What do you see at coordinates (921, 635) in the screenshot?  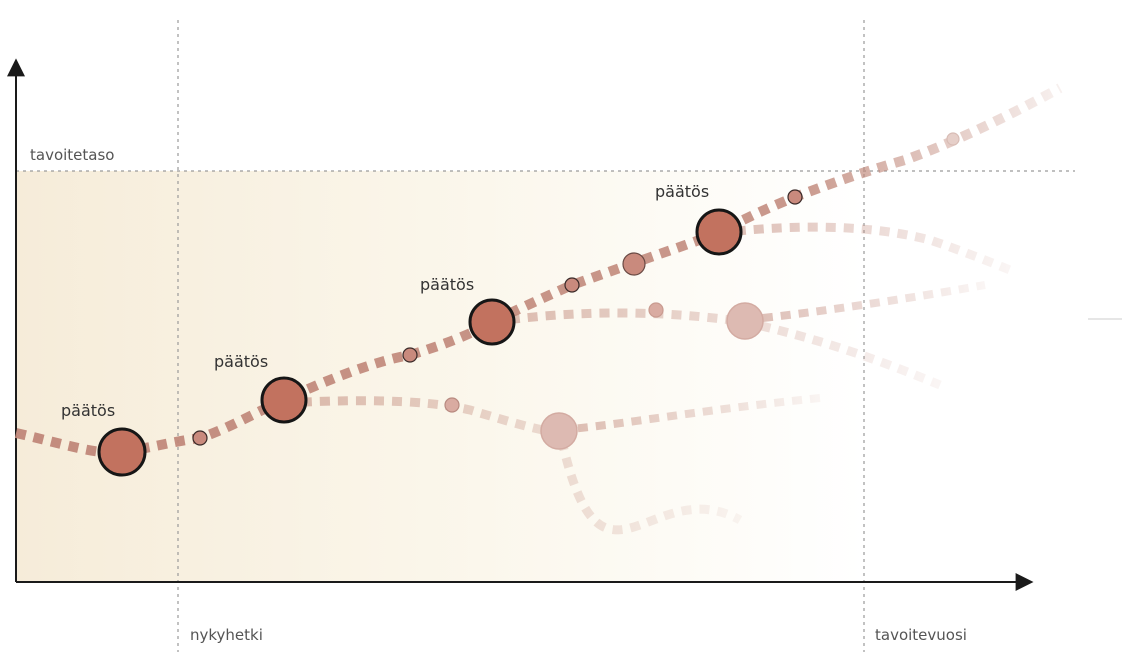 I see `target-year-label: tavoitevuosi` at bounding box center [921, 635].